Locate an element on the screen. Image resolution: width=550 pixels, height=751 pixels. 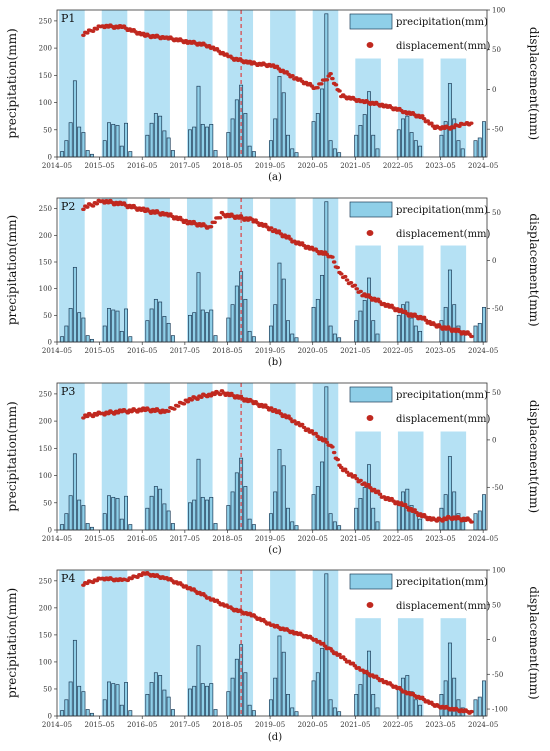
y-right-tick-label: 50 is located at coordinates (496, 50).